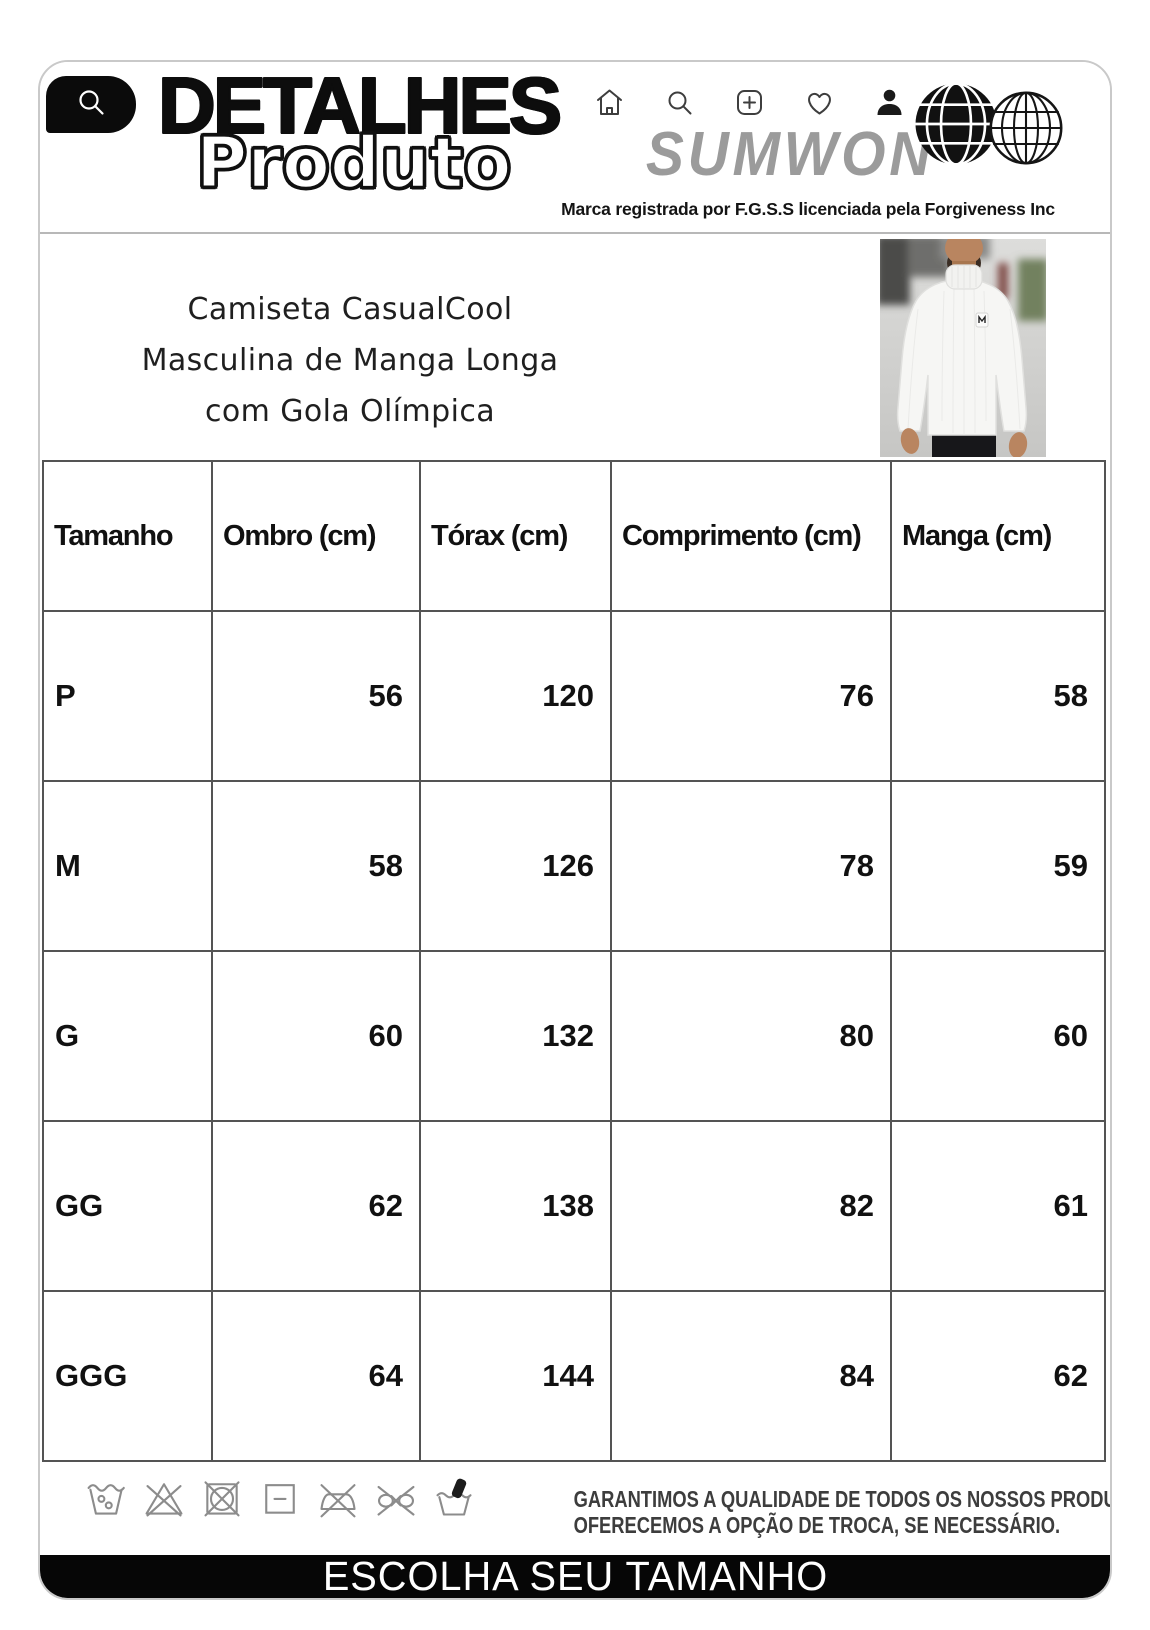  Describe the element at coordinates (751, 866) in the screenshot. I see `table-cell: 78` at that location.